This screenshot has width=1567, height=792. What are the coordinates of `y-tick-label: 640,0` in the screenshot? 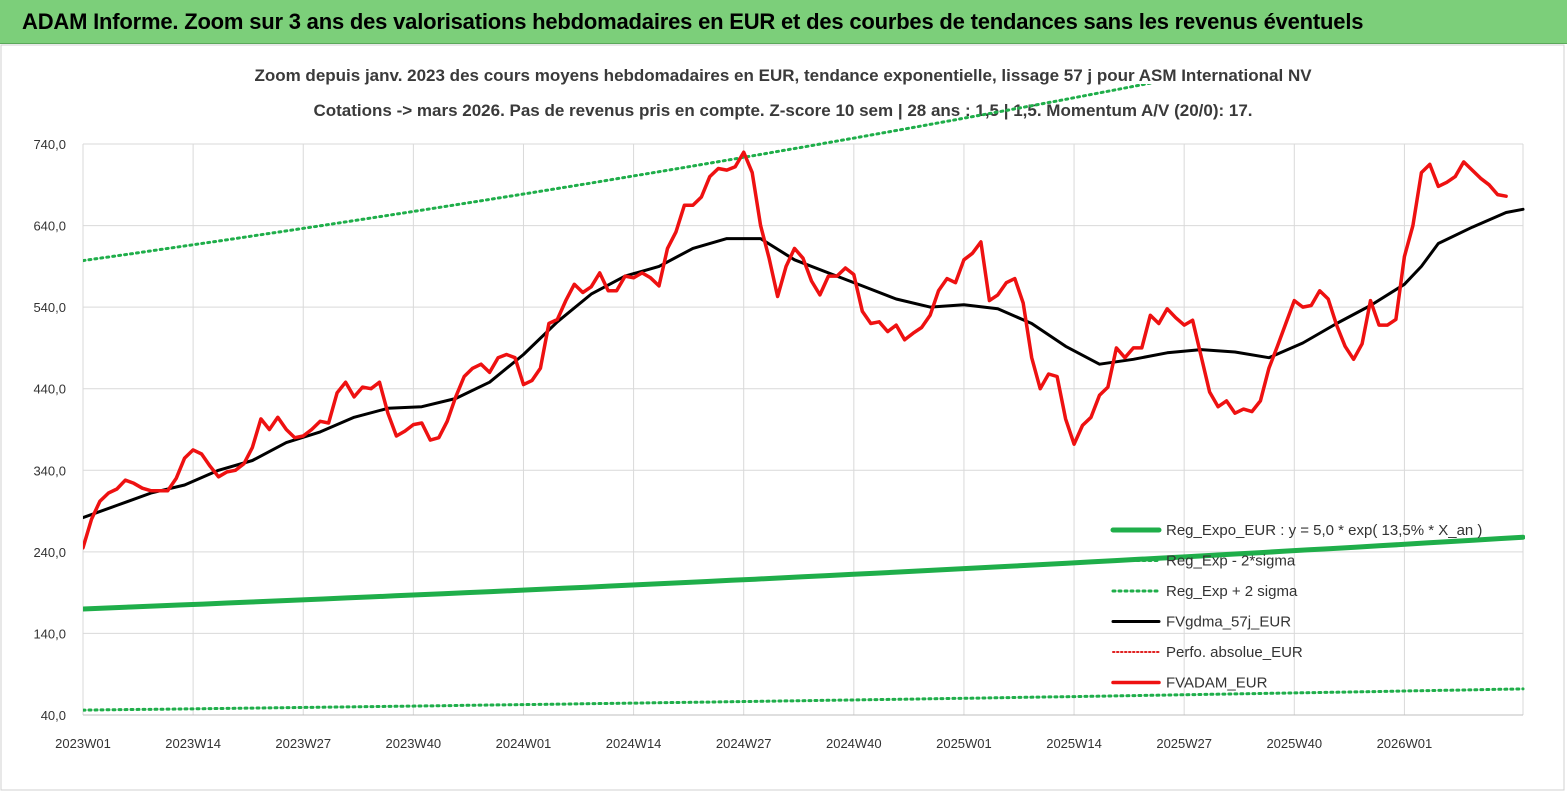 It's located at (49, 226).